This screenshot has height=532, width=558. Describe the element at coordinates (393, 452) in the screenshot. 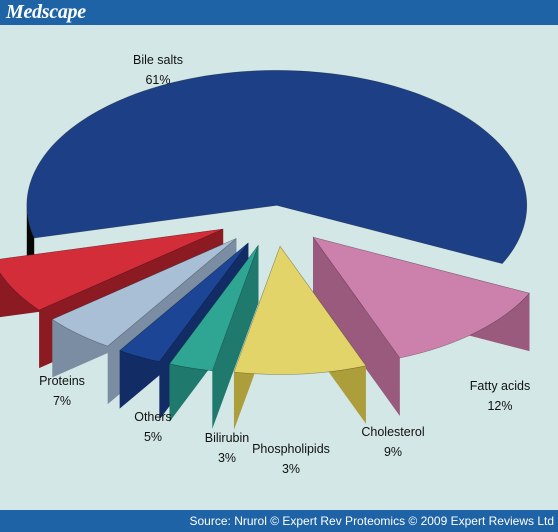

I see `slice-percent-label: 9%` at that location.